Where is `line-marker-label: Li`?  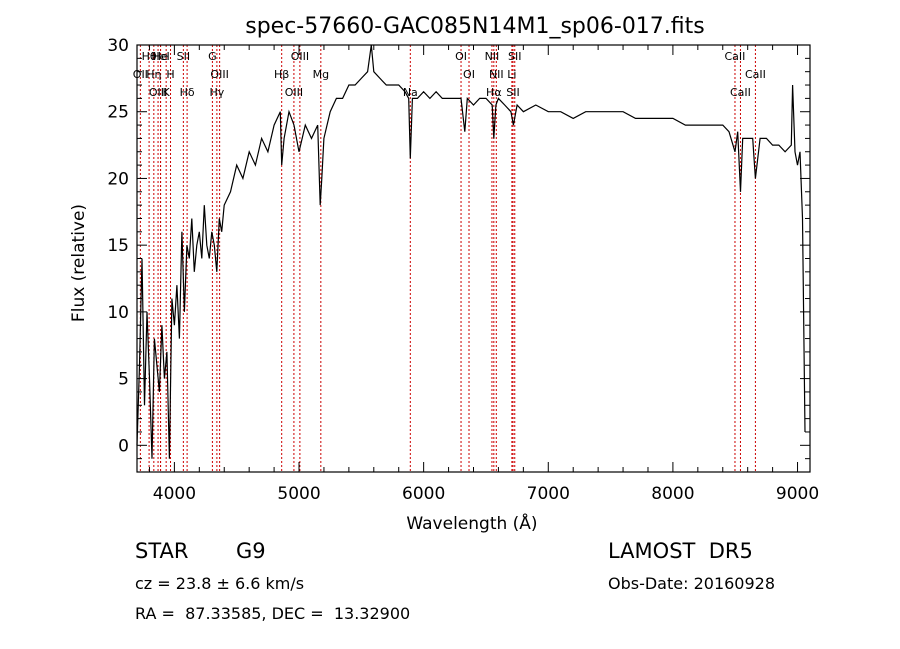 line-marker-label: Li is located at coordinates (511, 74).